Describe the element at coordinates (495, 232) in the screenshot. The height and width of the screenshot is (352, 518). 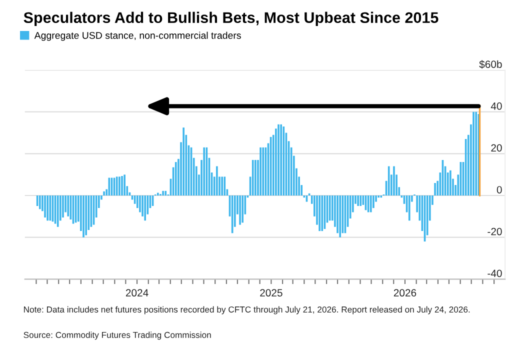
I see `y-tick-label: -20` at that location.